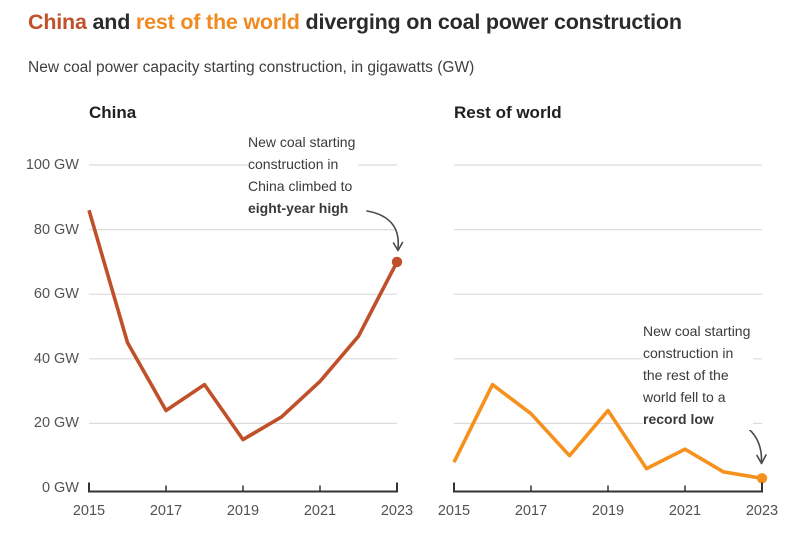  Describe the element at coordinates (298, 208) in the screenshot. I see `annotation-bold-line: eight-year high` at that location.